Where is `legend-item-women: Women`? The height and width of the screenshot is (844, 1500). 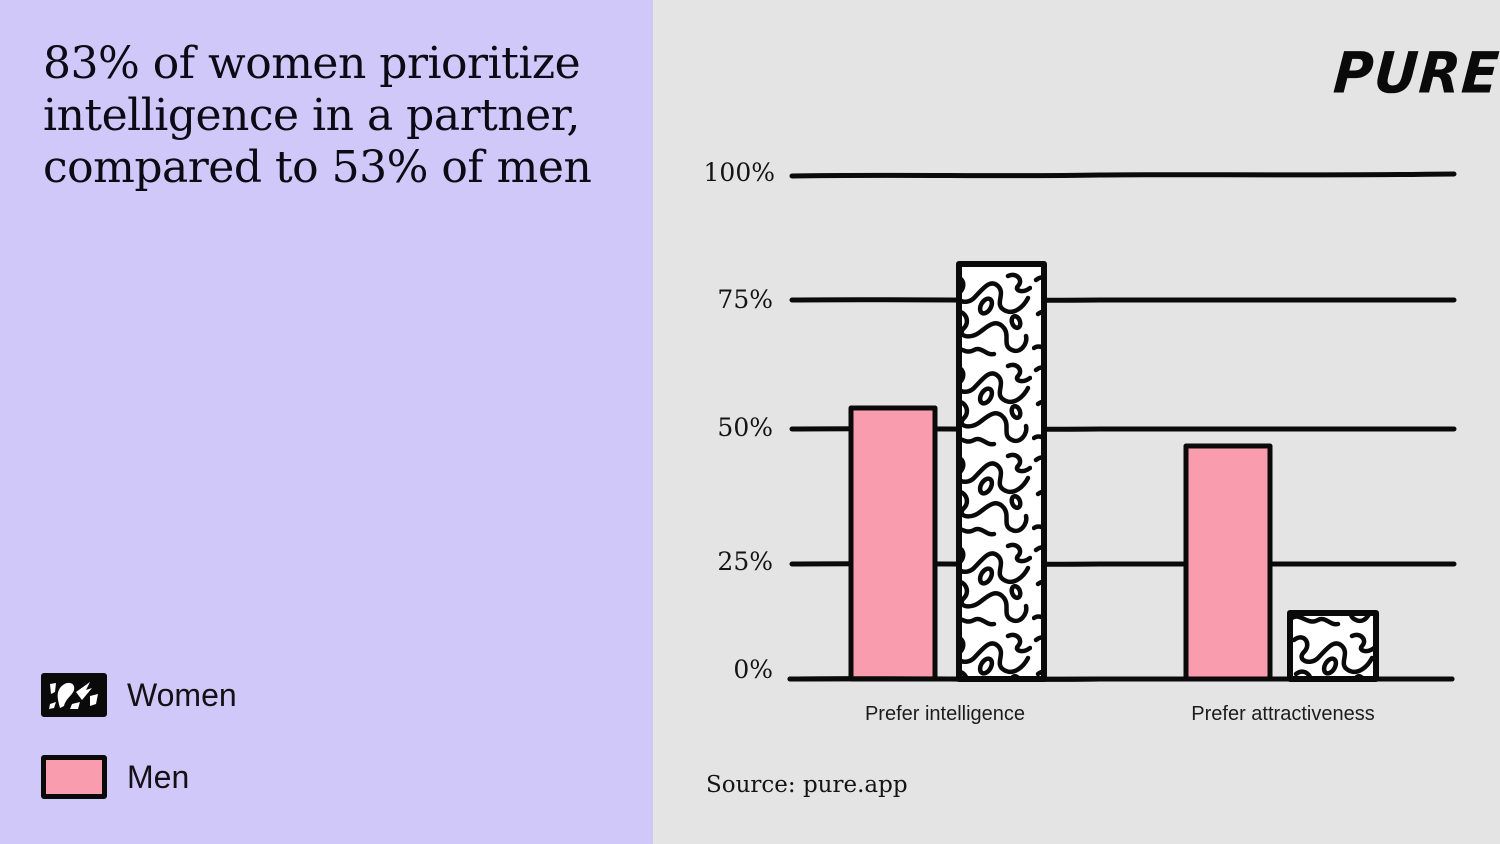
legend-item-women: Women is located at coordinates (139, 695).